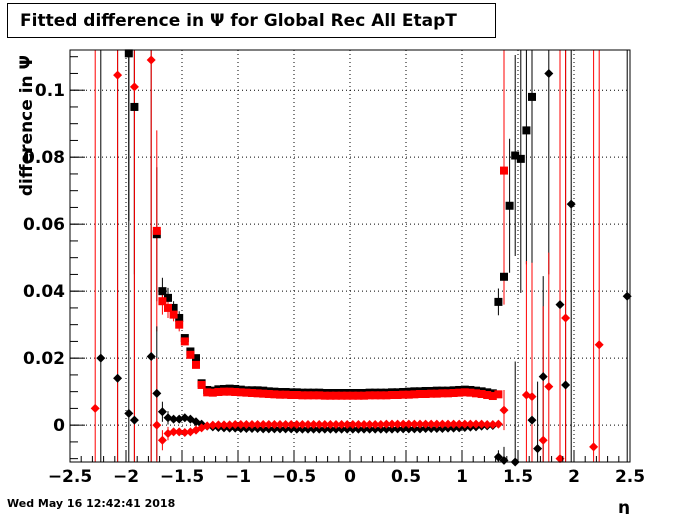 The height and width of the screenshot is (514, 700). I want to click on y-tick-label: 0, so click(59, 426).